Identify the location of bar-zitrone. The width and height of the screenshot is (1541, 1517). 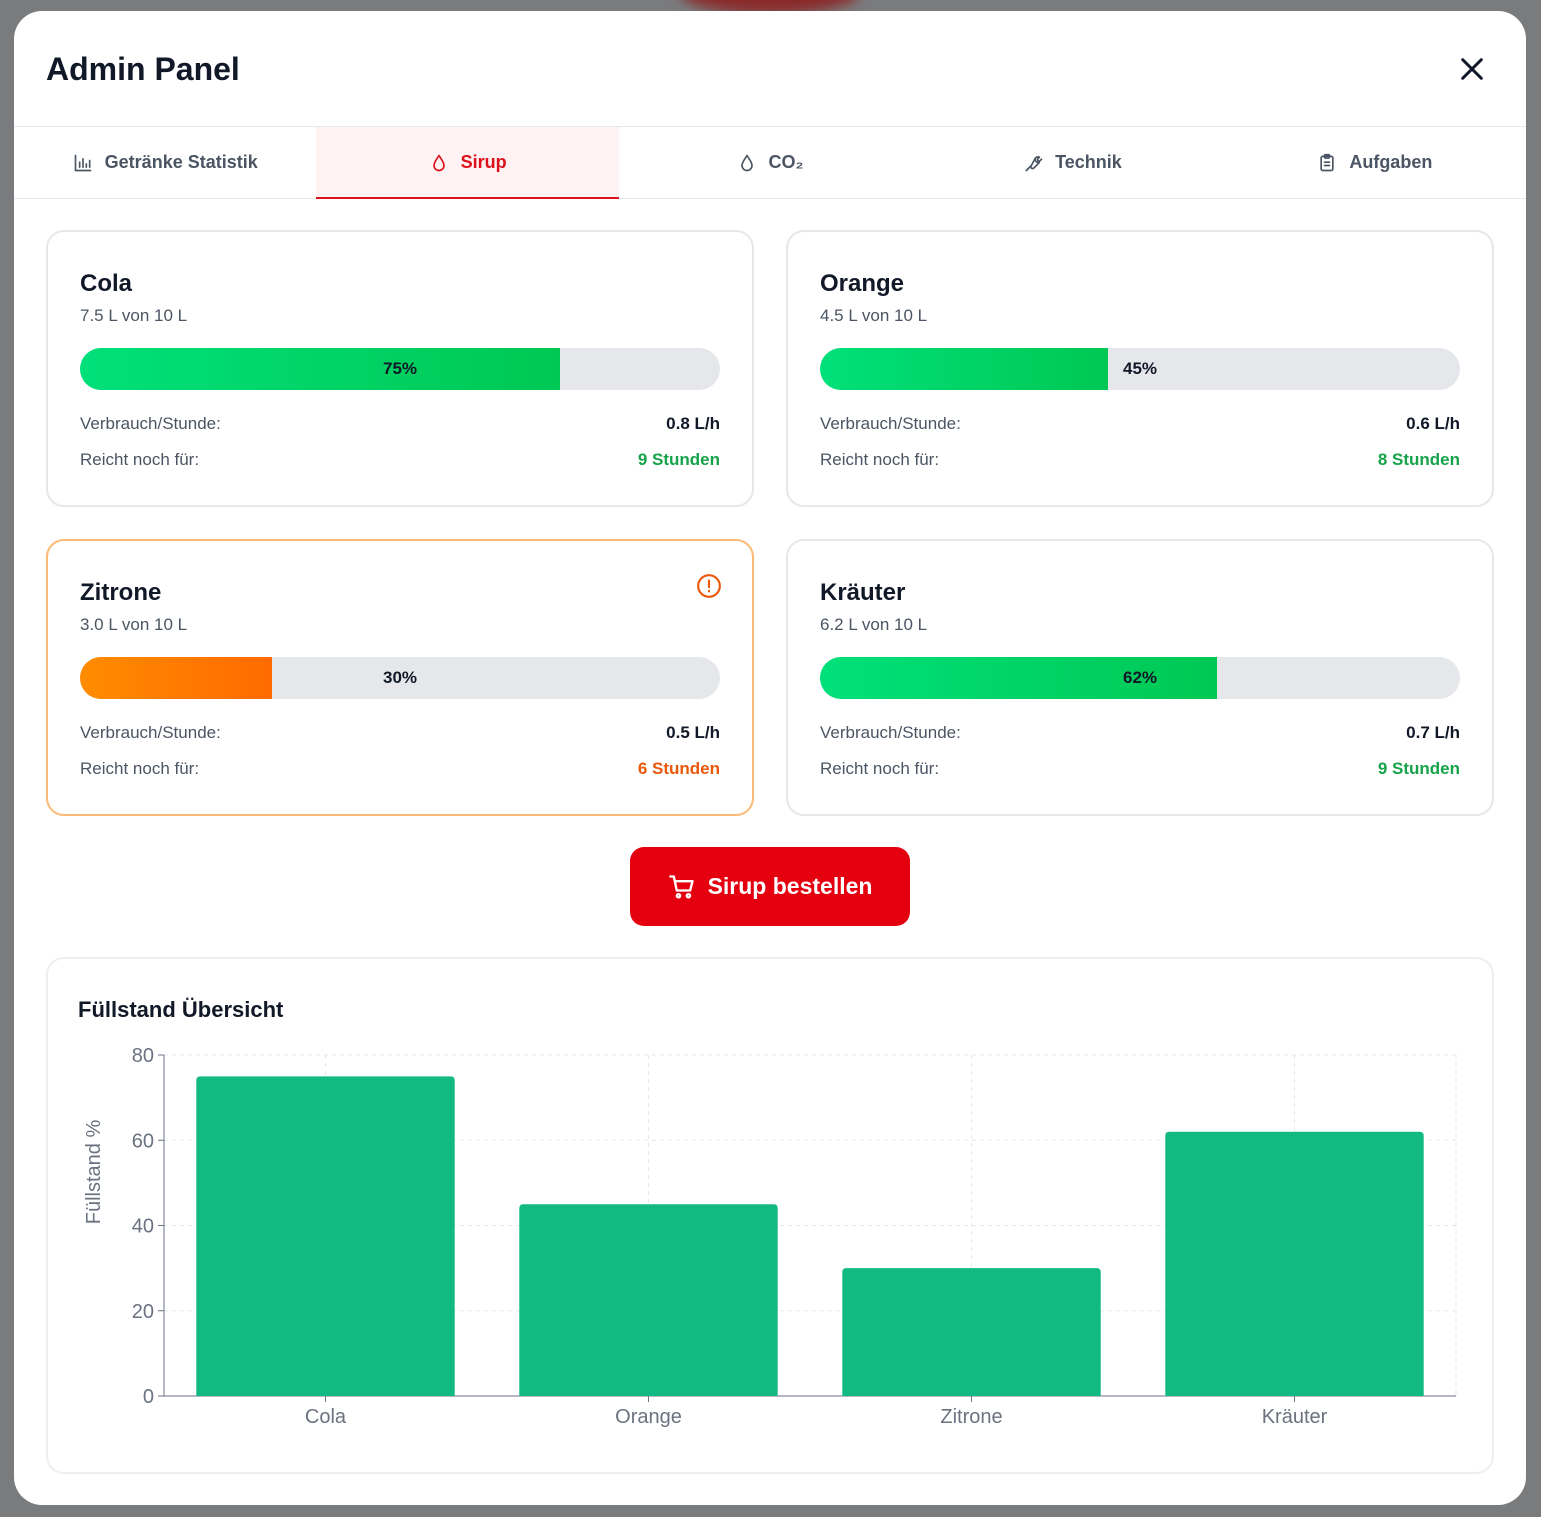
(971, 1332).